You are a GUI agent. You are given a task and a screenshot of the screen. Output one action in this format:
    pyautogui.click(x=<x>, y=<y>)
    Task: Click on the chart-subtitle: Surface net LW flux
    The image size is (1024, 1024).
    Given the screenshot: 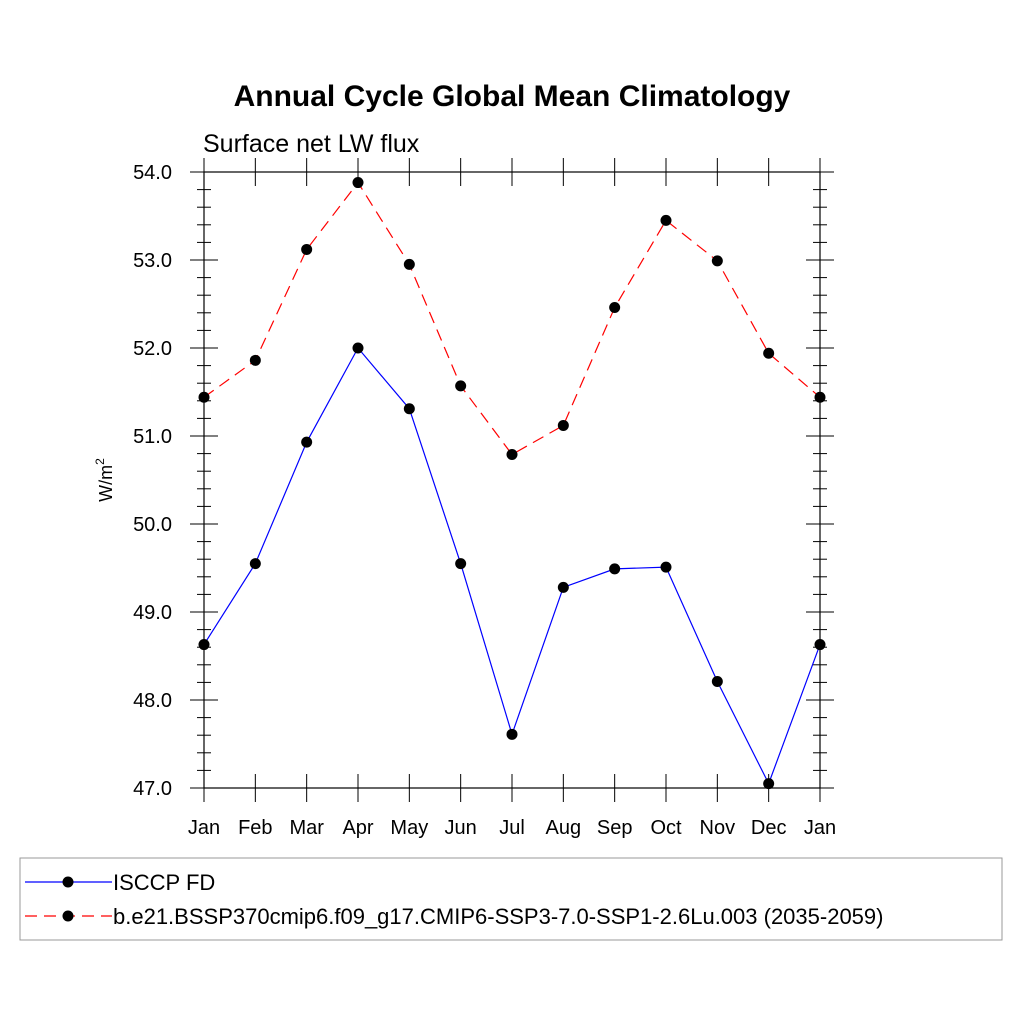 What is the action you would take?
    pyautogui.click(x=311, y=144)
    